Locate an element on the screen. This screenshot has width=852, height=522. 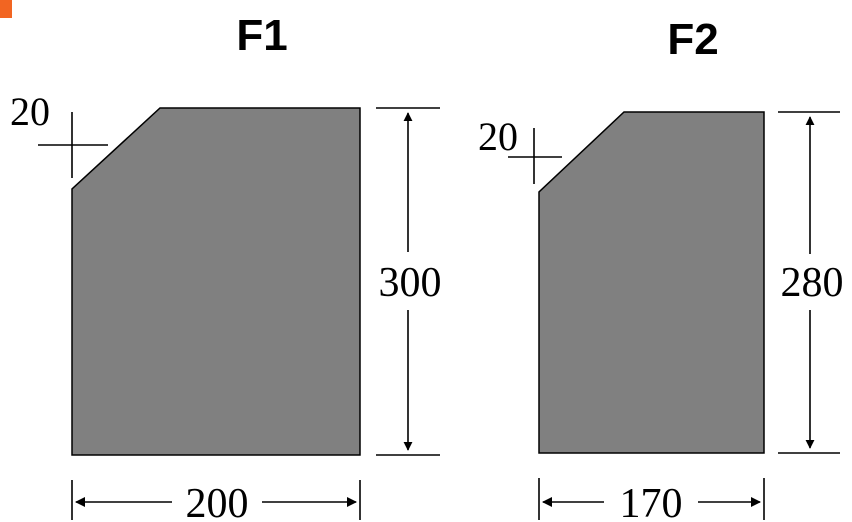
height-label: 300 is located at coordinates (410, 283).